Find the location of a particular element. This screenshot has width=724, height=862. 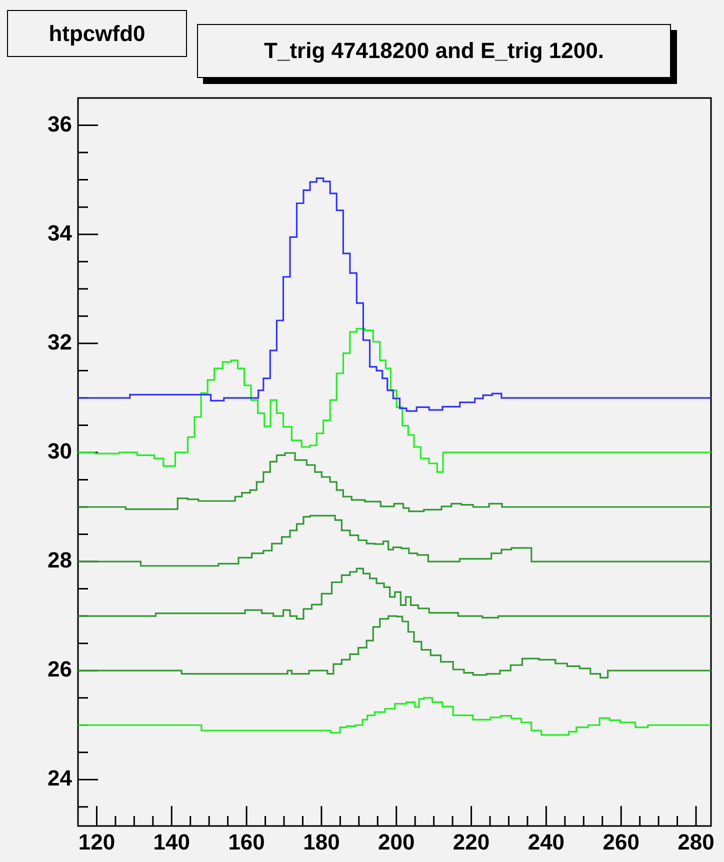

x-tick-label: 120 is located at coordinates (97, 841).